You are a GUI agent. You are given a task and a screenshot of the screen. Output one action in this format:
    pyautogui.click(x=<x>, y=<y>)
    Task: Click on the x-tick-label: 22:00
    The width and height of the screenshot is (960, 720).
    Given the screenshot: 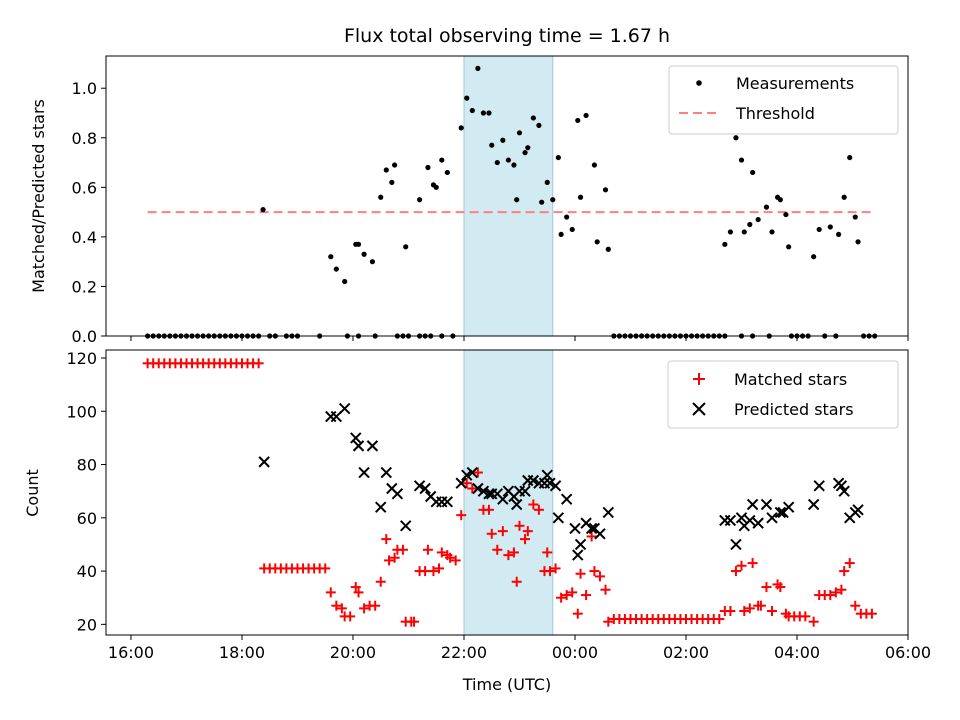 What is the action you would take?
    pyautogui.click(x=464, y=652)
    